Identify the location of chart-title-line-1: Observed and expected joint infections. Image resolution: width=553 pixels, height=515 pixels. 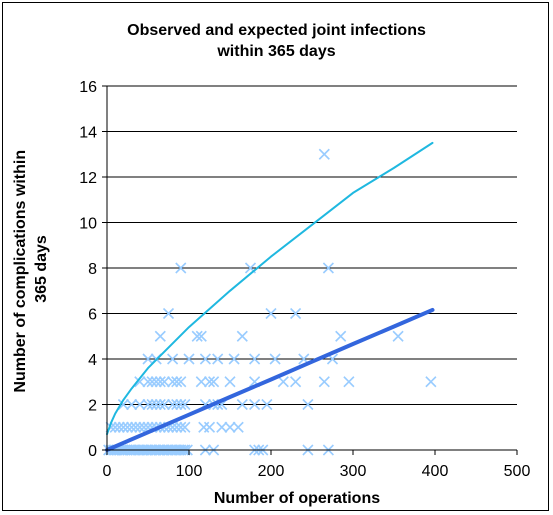
(276, 30).